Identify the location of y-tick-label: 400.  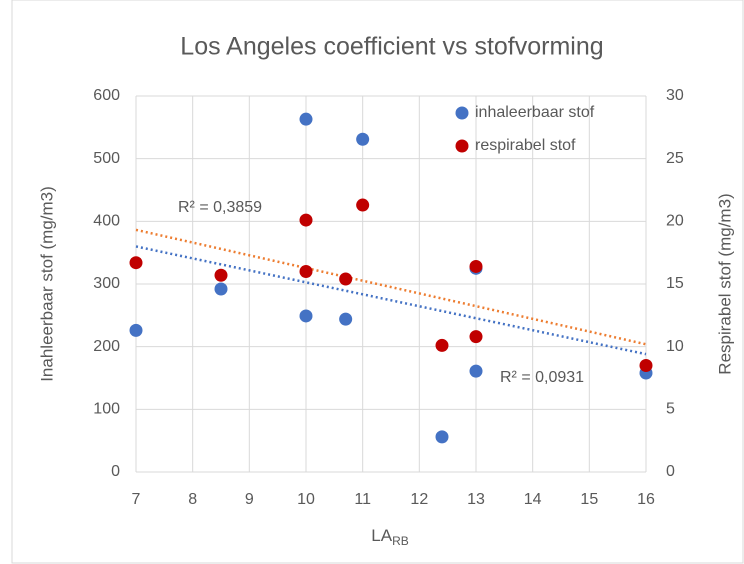
(106, 221).